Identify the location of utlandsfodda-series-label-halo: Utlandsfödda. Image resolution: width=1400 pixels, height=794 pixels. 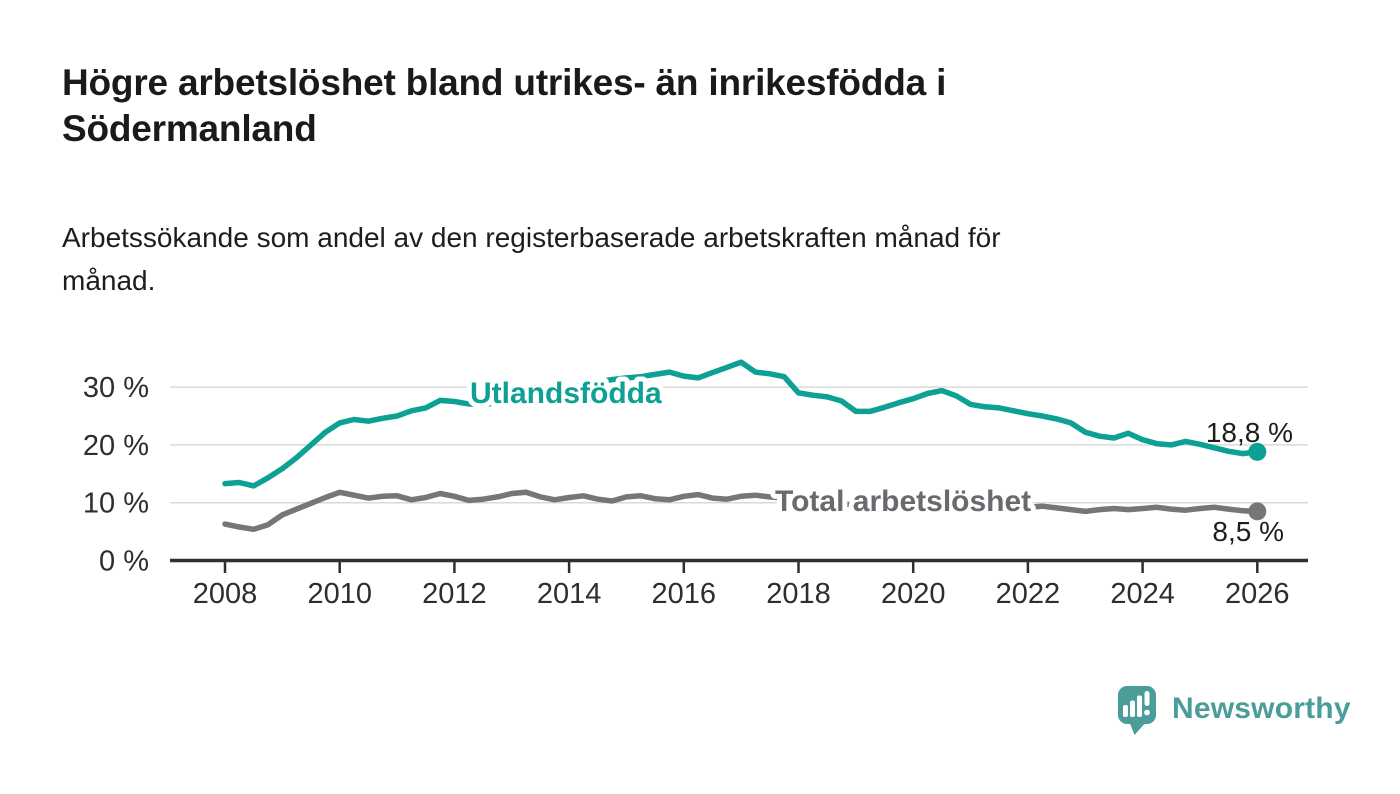
(566, 393).